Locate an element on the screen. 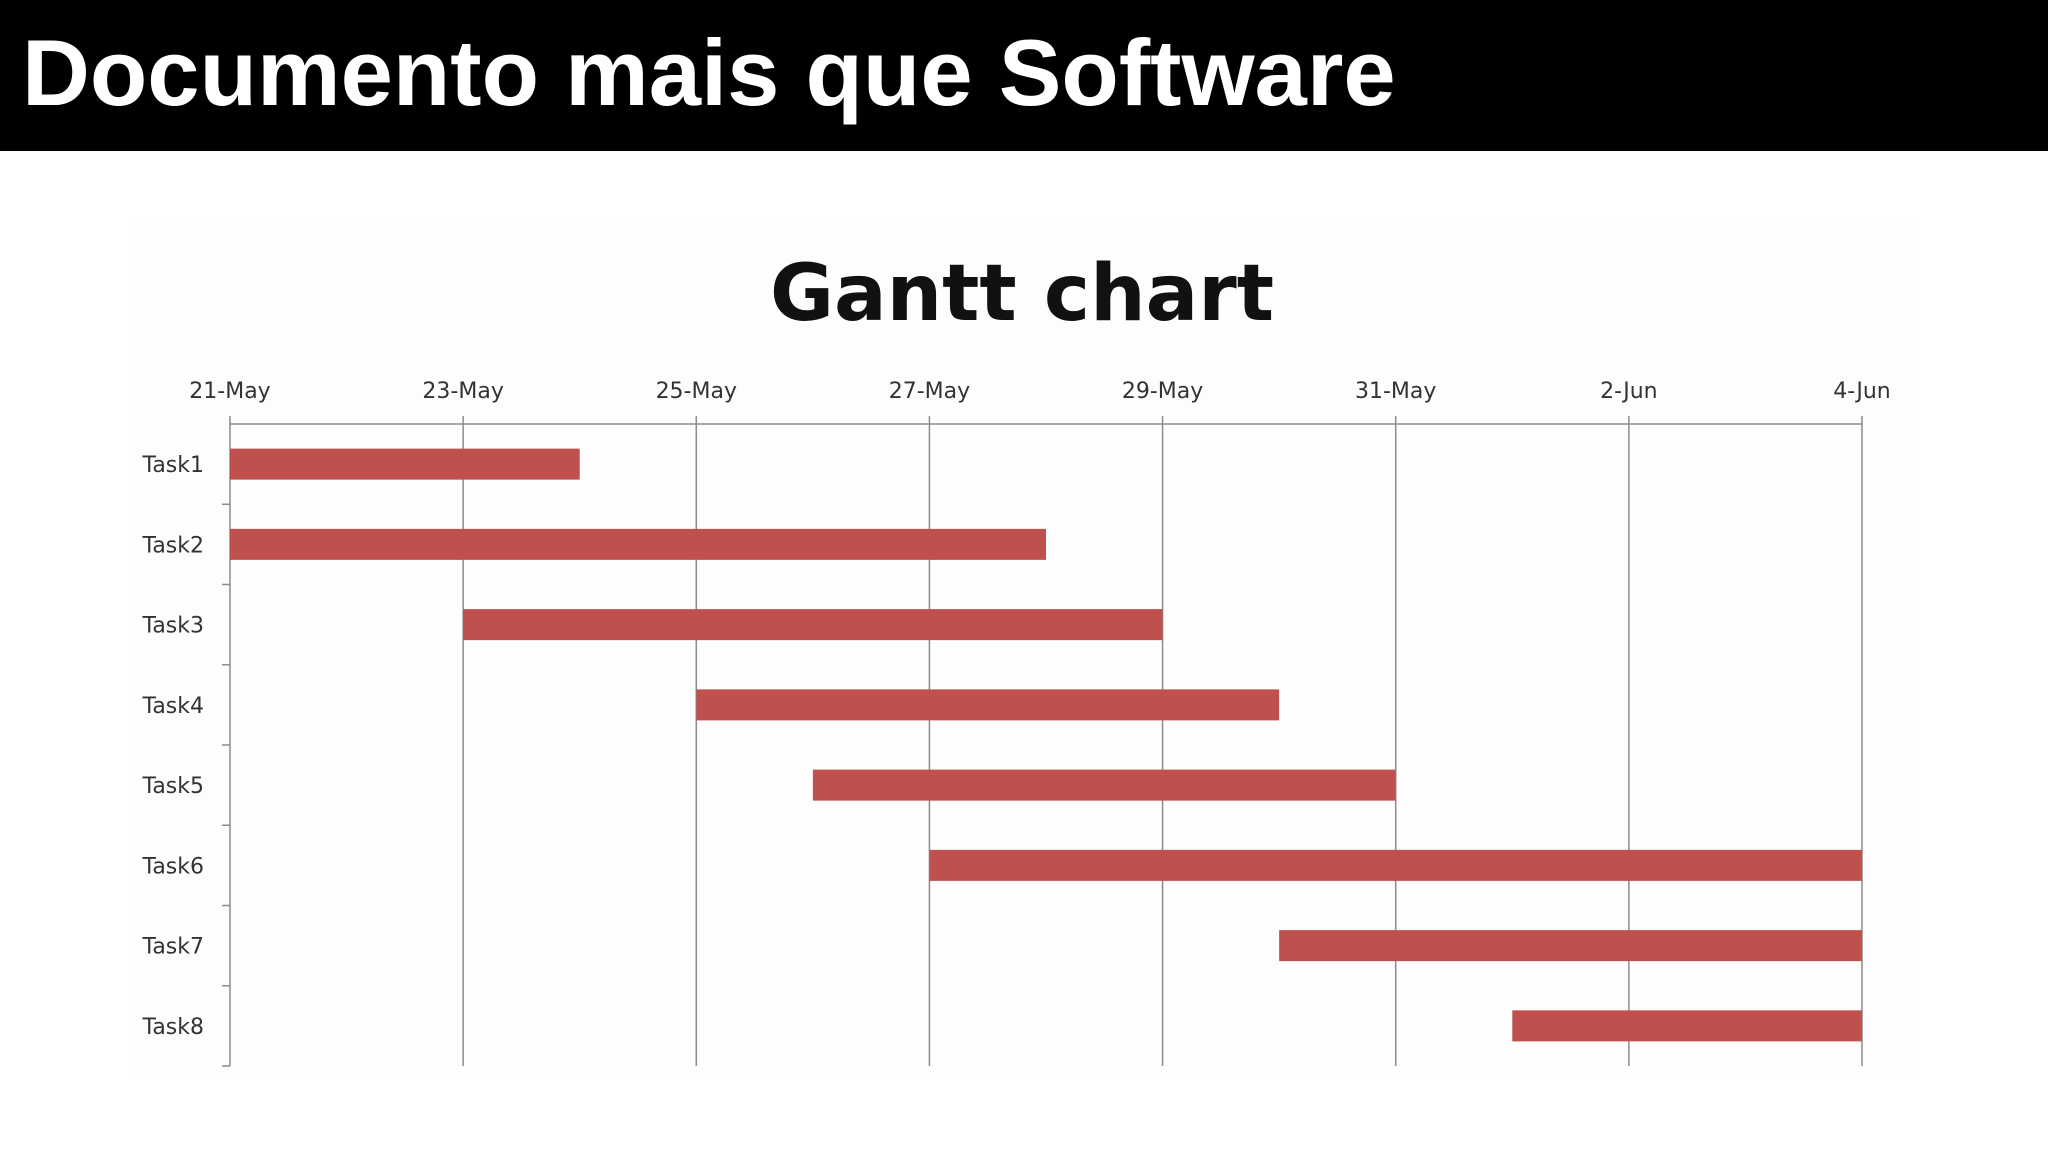 This screenshot has width=2048, height=1152. task-bar-task7 is located at coordinates (1570, 946).